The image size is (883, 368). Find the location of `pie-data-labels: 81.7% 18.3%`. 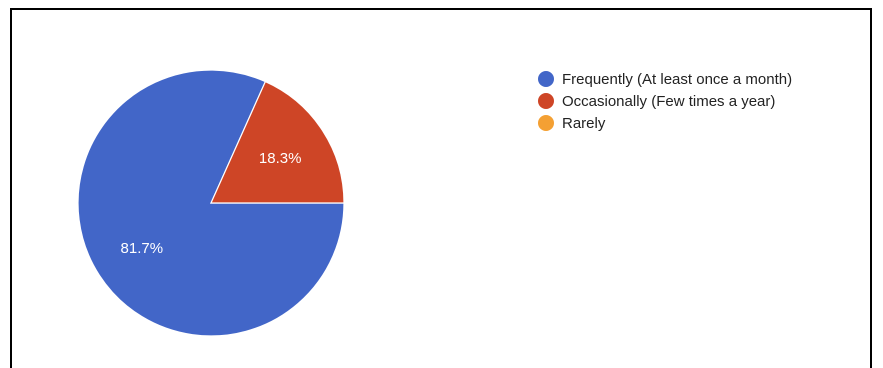

pie-data-labels: 81.7% 18.3% is located at coordinates (211, 203).